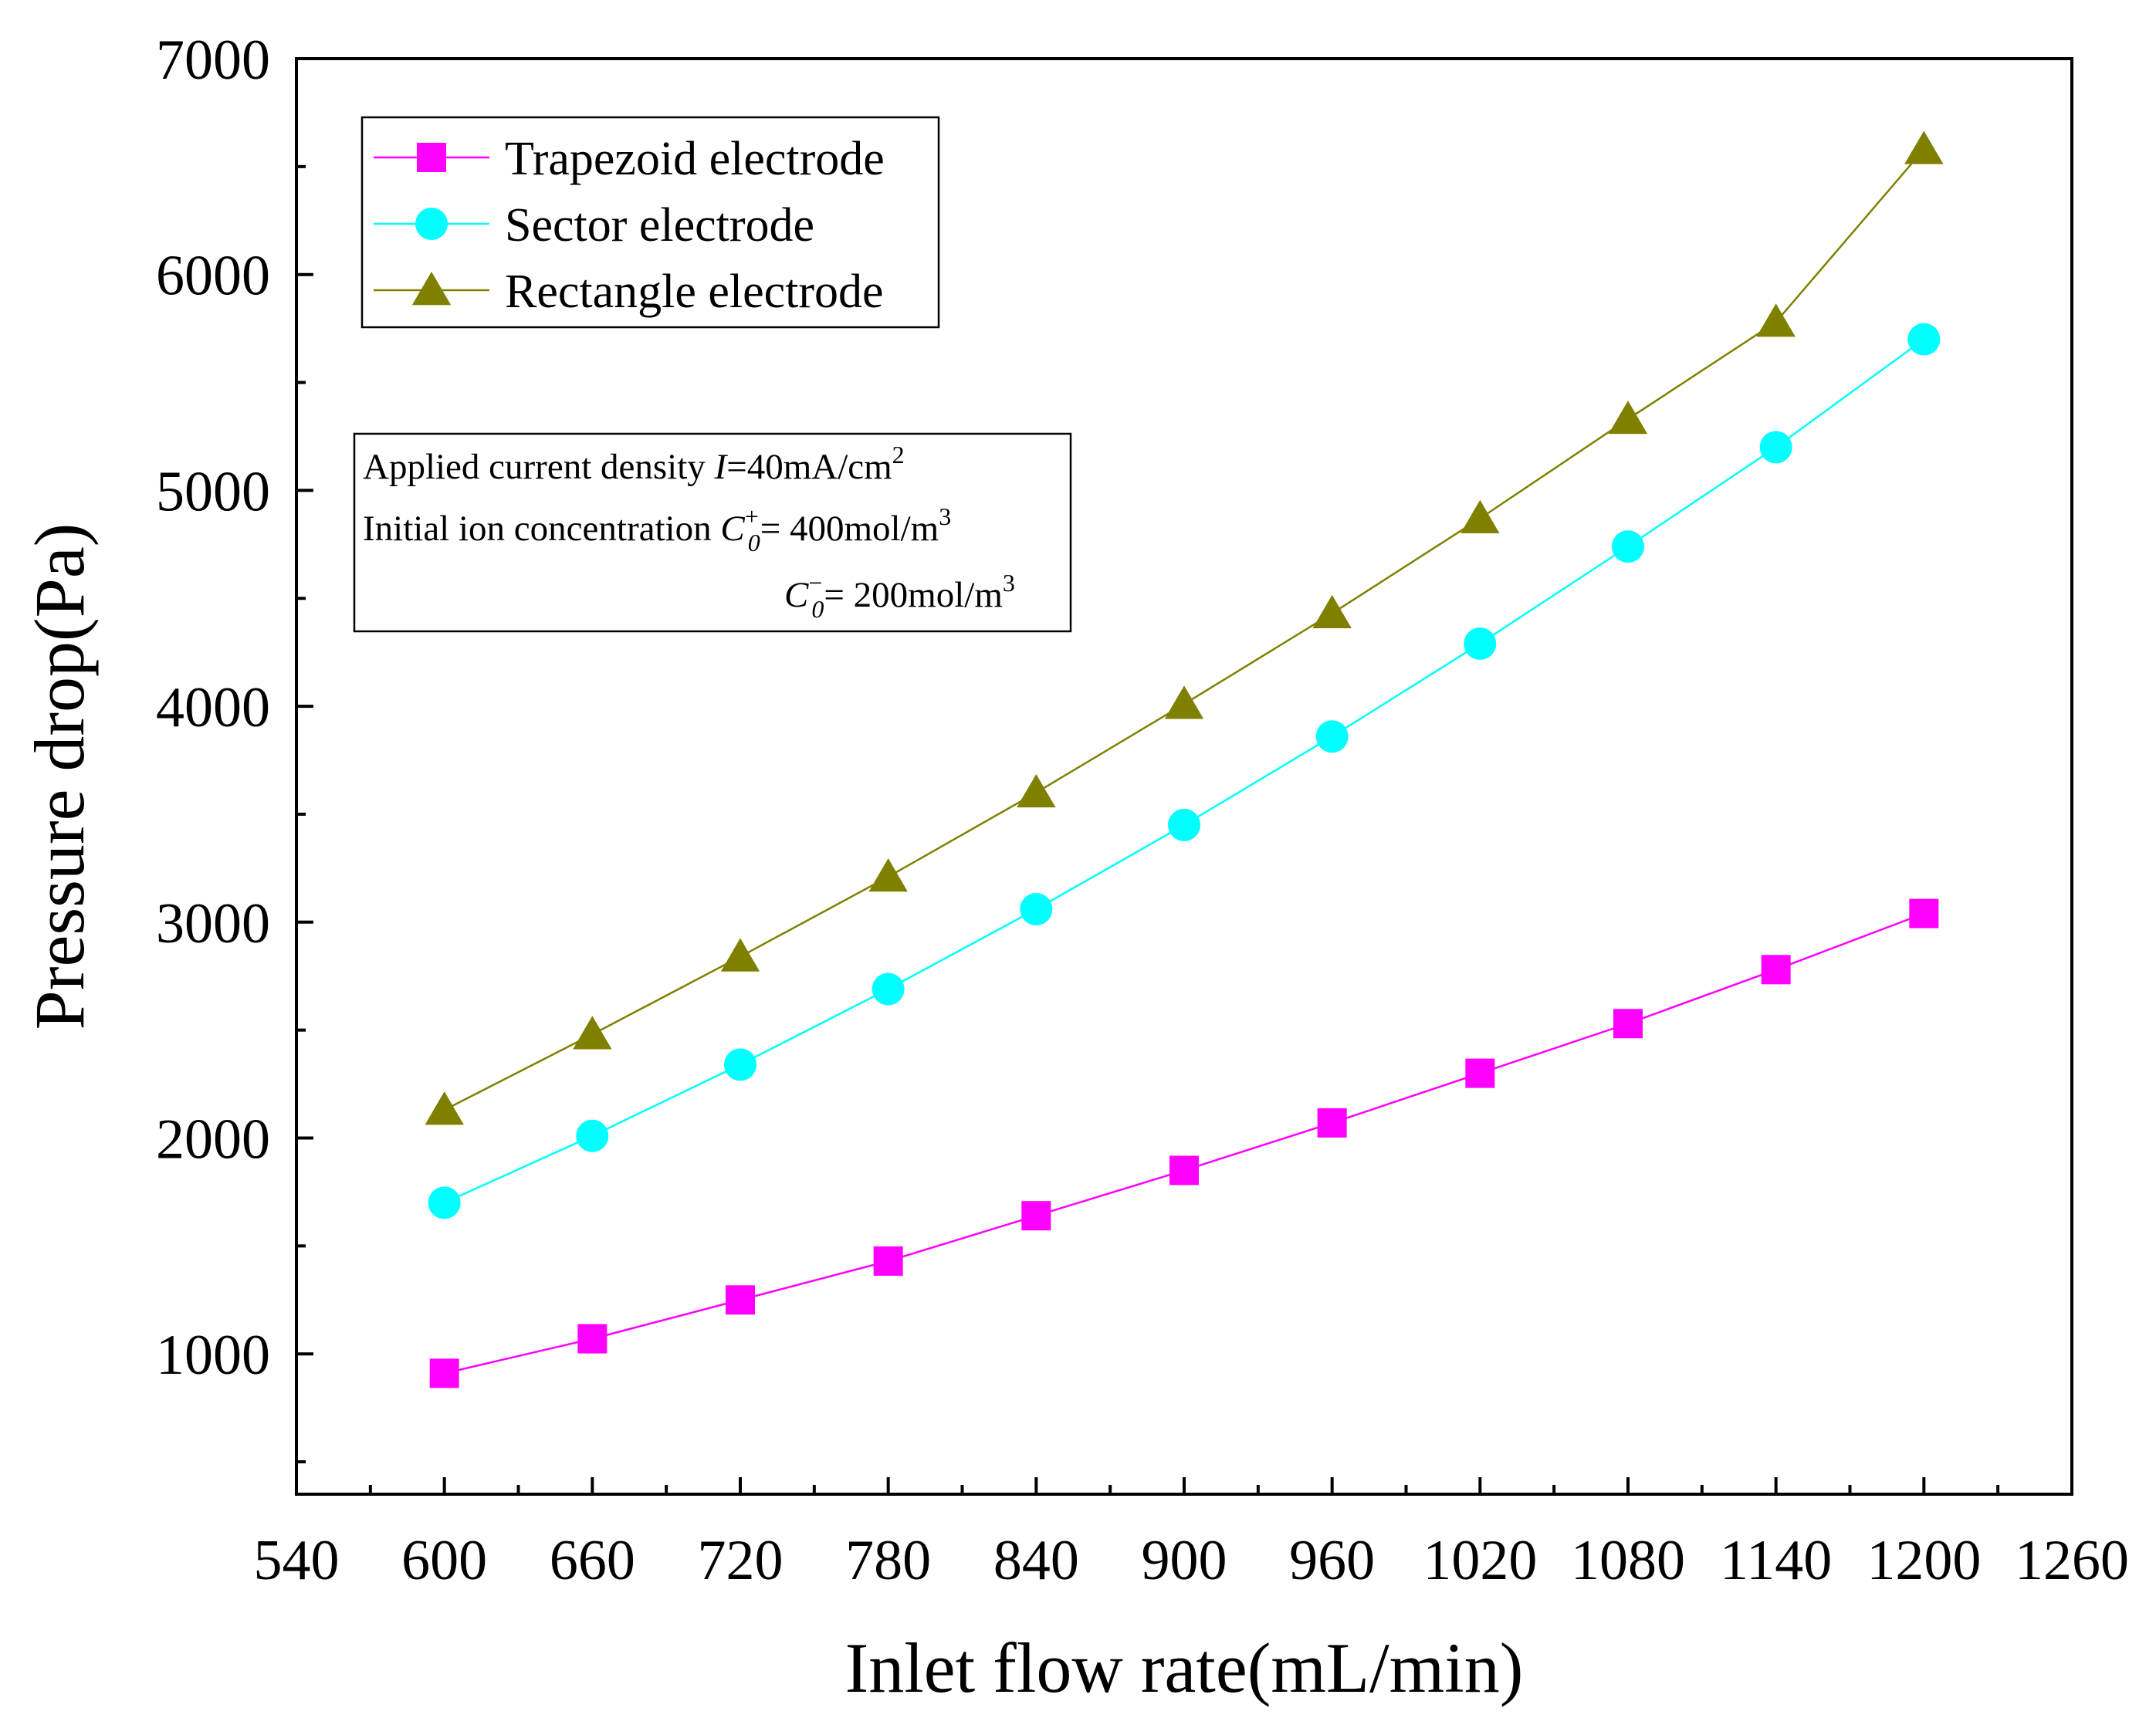 The image size is (2156, 1735). I want to click on legend-label: Sector electrode, so click(659, 226).